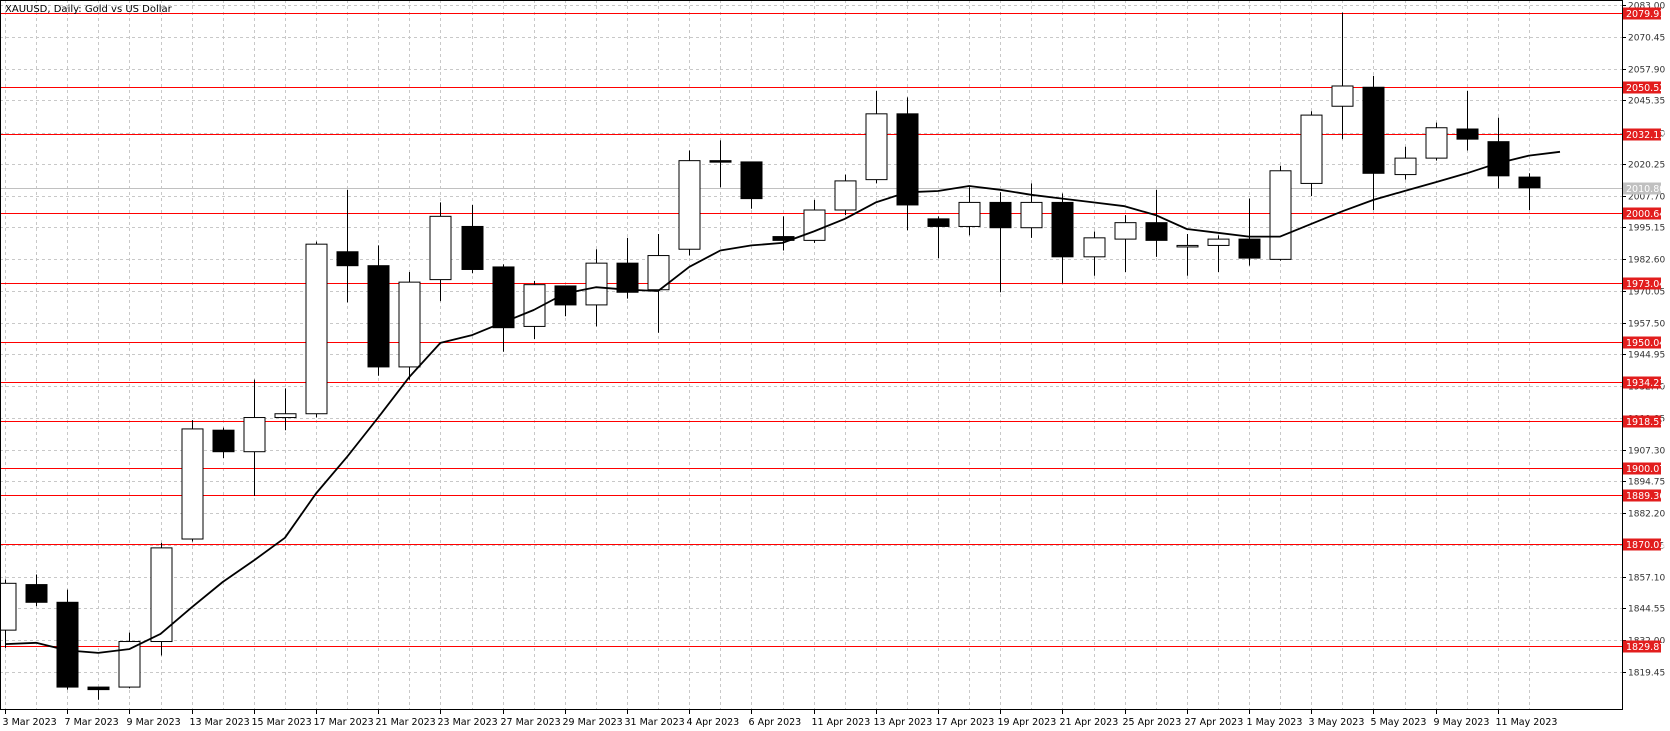  What do you see at coordinates (775, 722) in the screenshot?
I see `date-tick-label: 6 Apr 2023` at bounding box center [775, 722].